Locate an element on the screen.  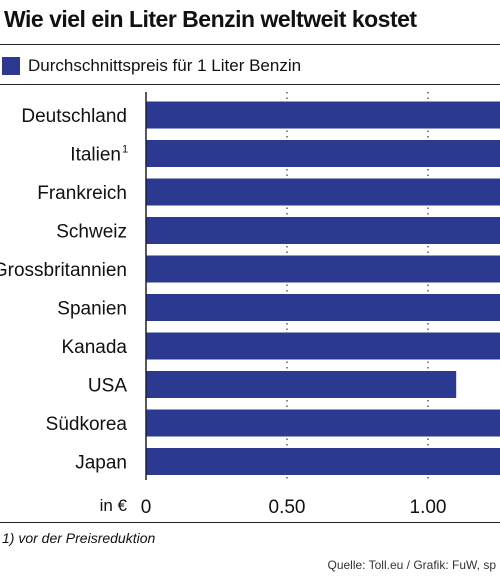
title-rule is located at coordinates (250, 44).